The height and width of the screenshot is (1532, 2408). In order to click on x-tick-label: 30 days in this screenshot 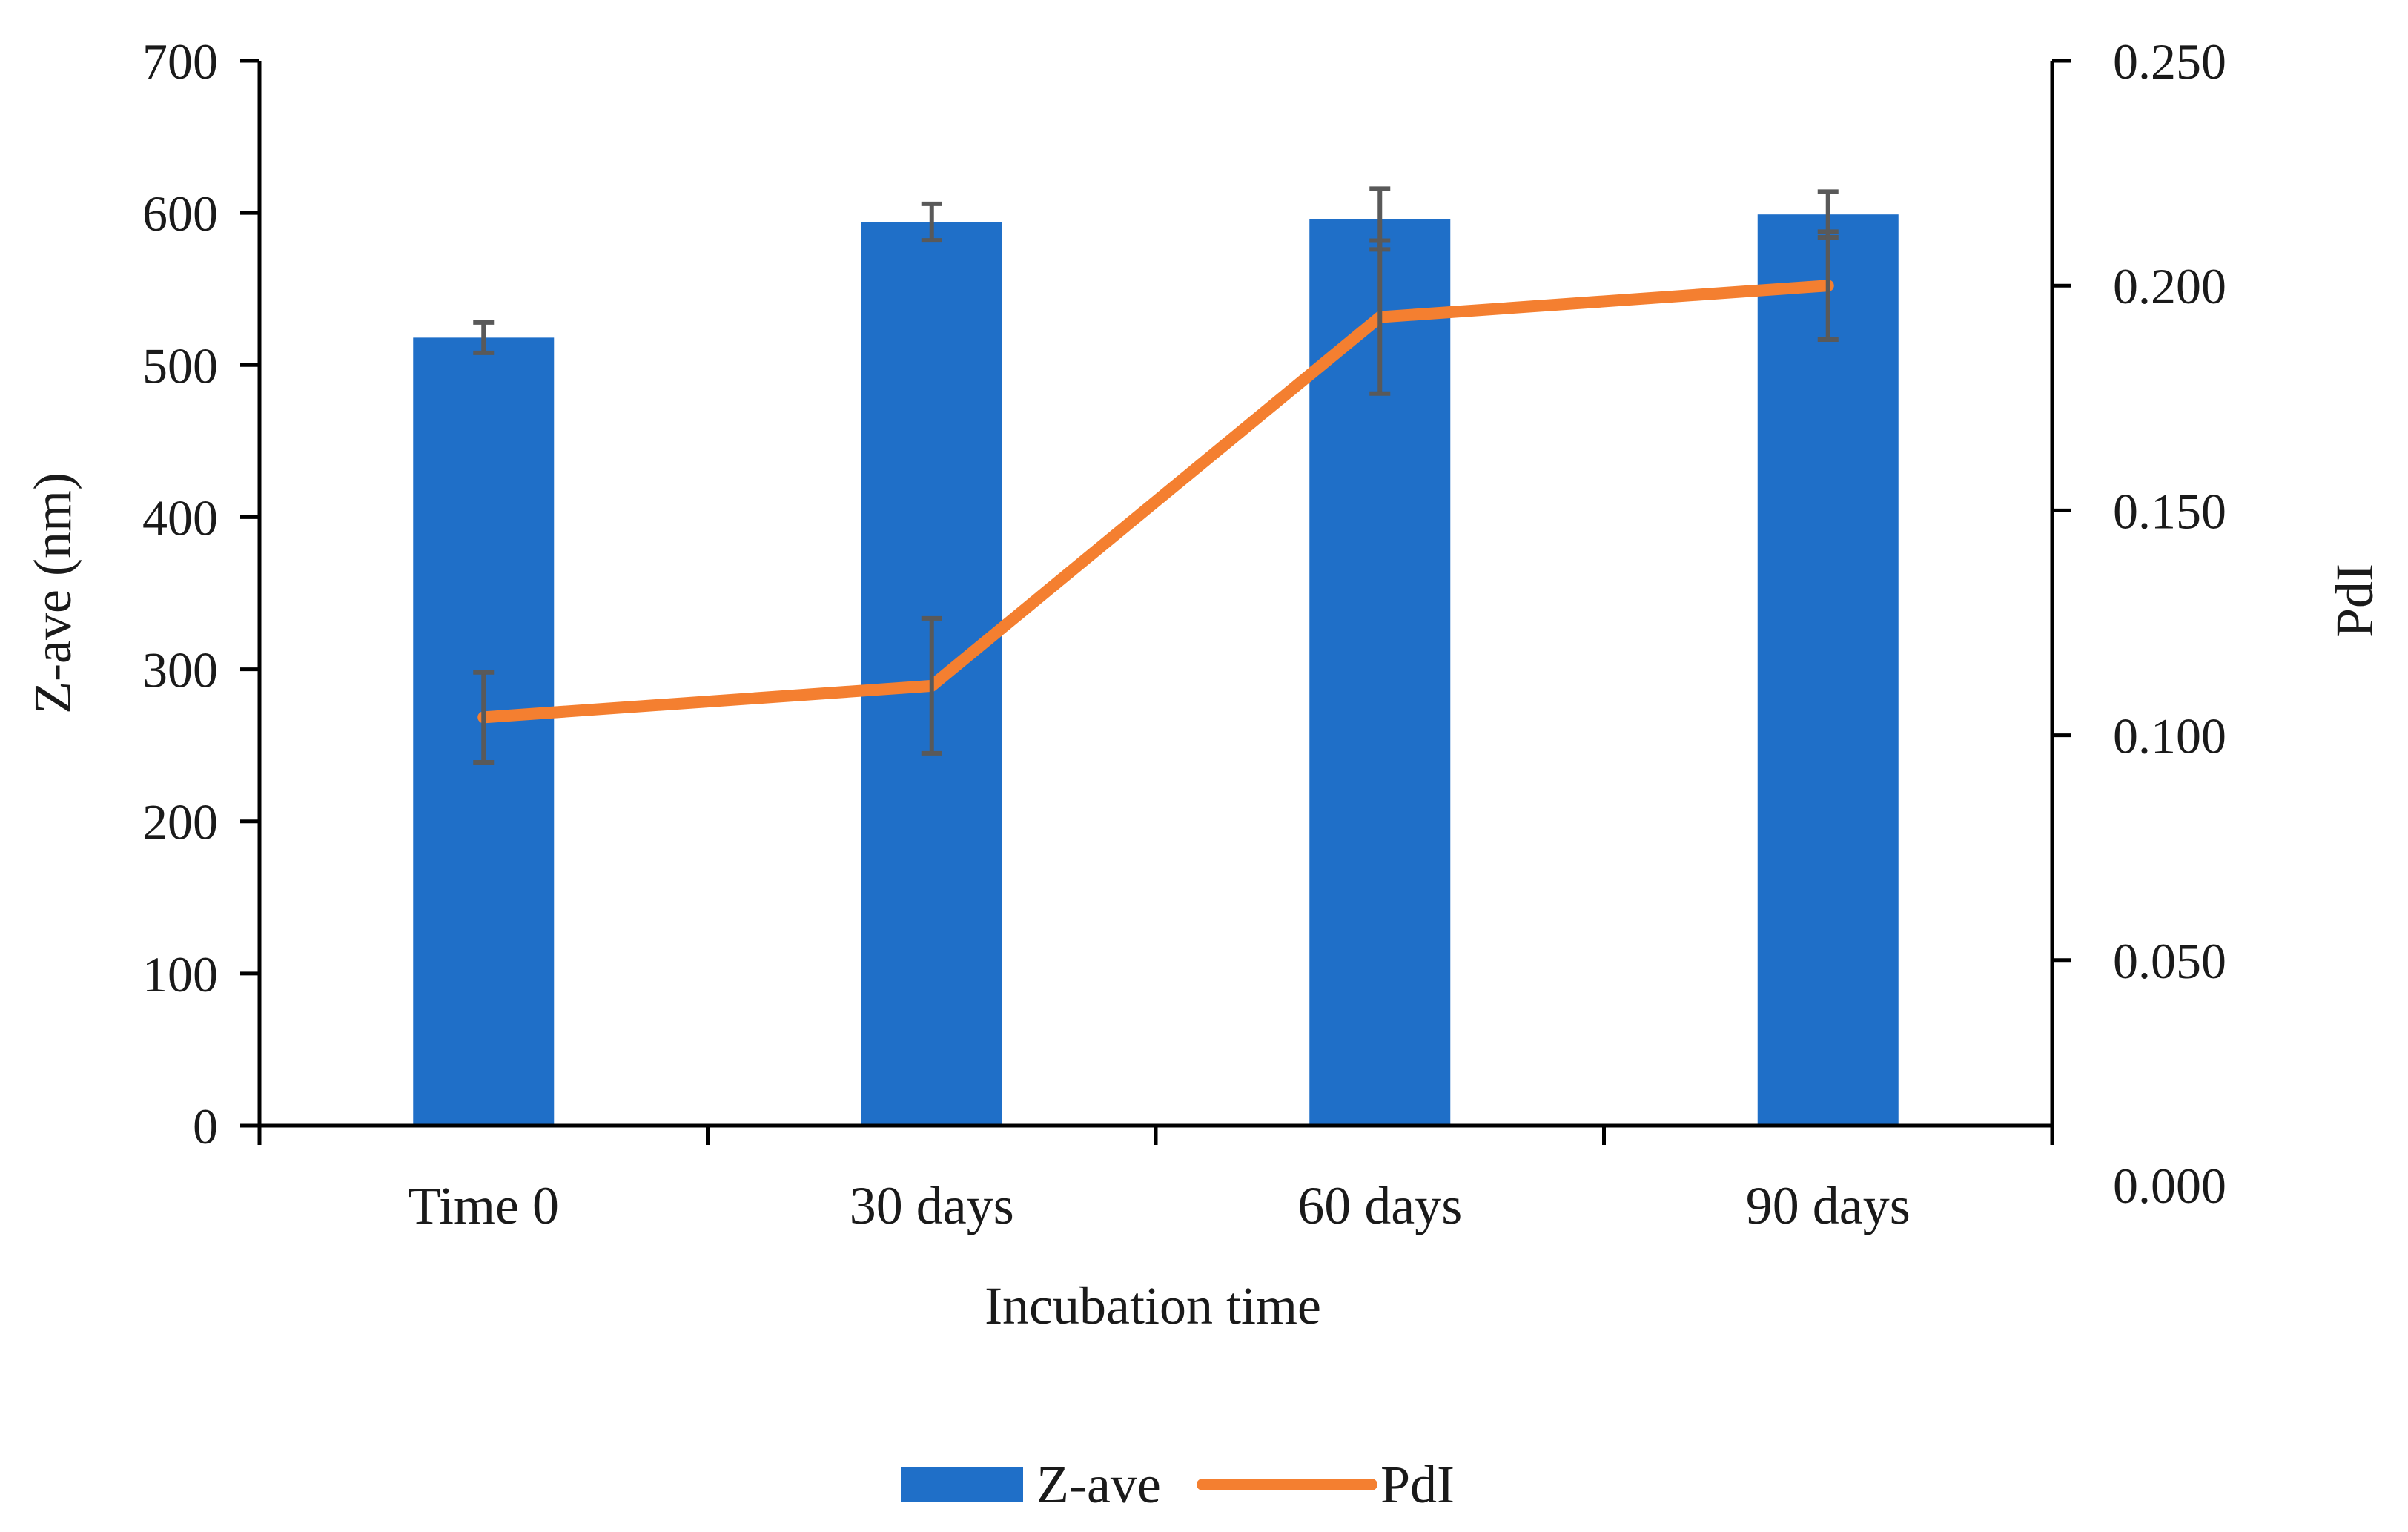, I will do `click(932, 1205)`.